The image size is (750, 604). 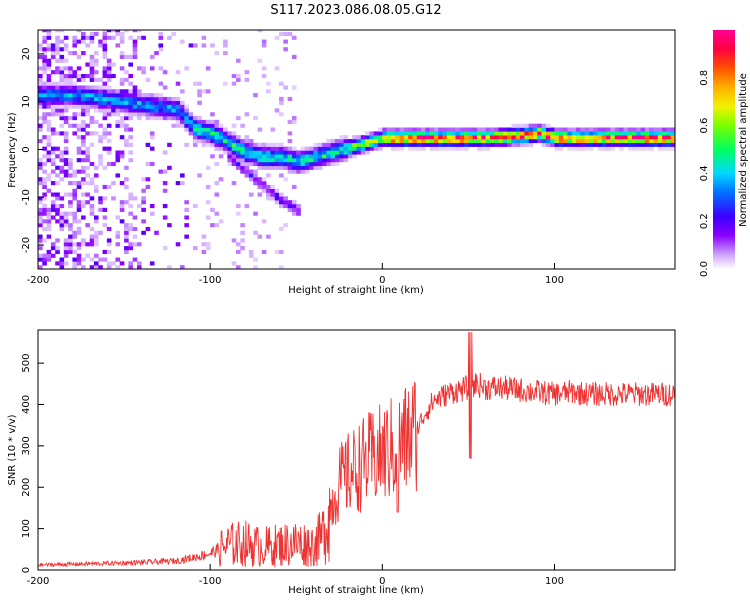 I want to click on y-tick-label: 20, so click(x=26, y=54).